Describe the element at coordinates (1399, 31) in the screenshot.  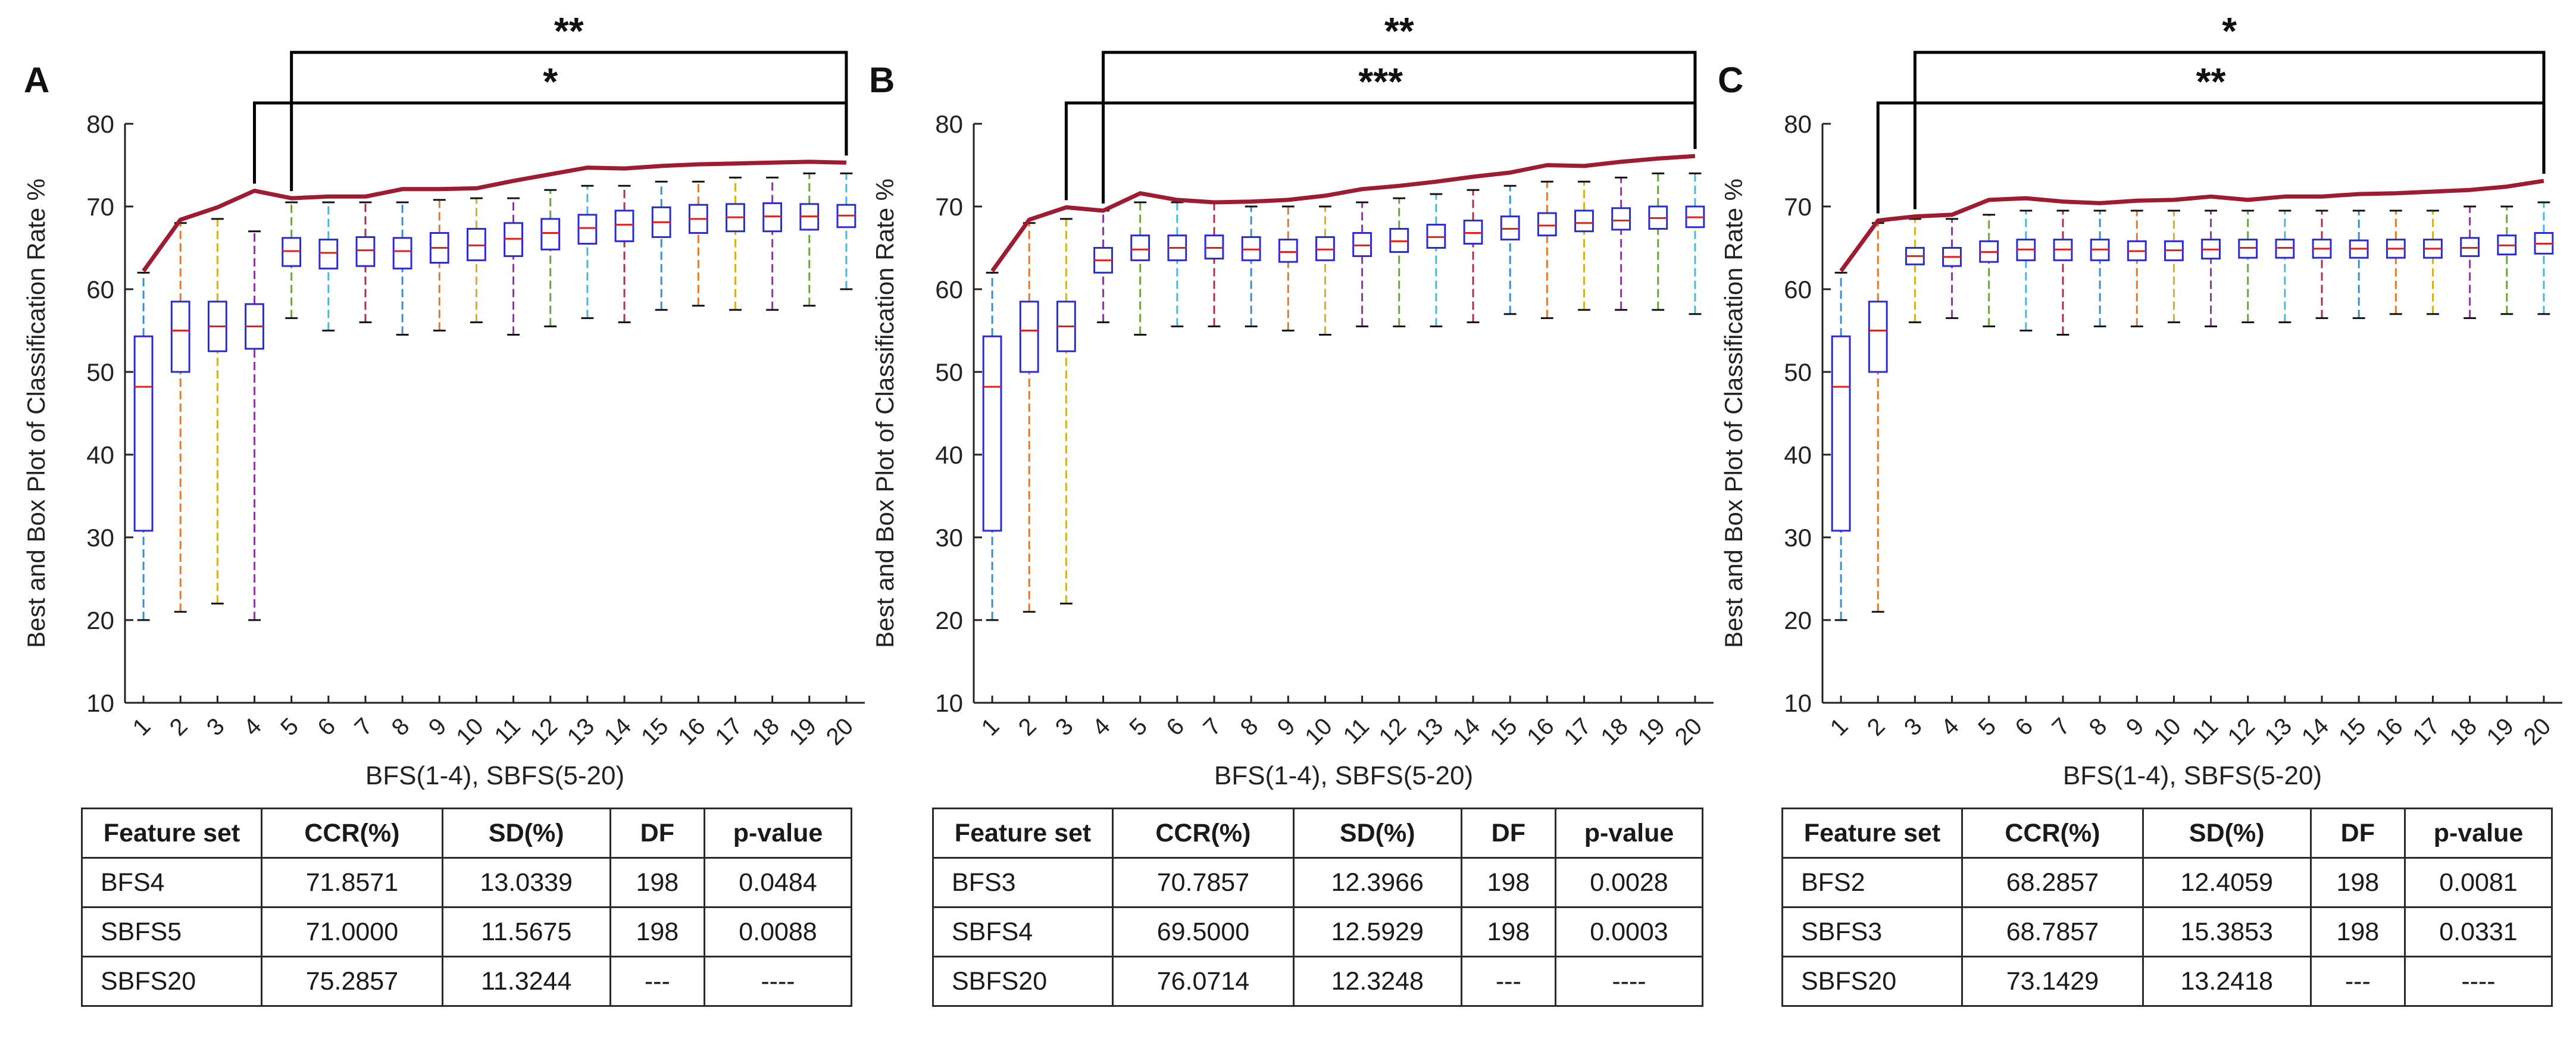
I see `significance-label: **` at that location.